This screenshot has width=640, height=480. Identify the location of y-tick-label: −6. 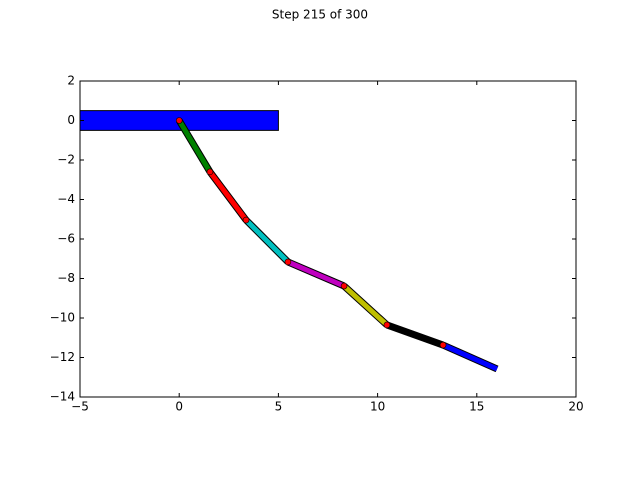
(66, 239).